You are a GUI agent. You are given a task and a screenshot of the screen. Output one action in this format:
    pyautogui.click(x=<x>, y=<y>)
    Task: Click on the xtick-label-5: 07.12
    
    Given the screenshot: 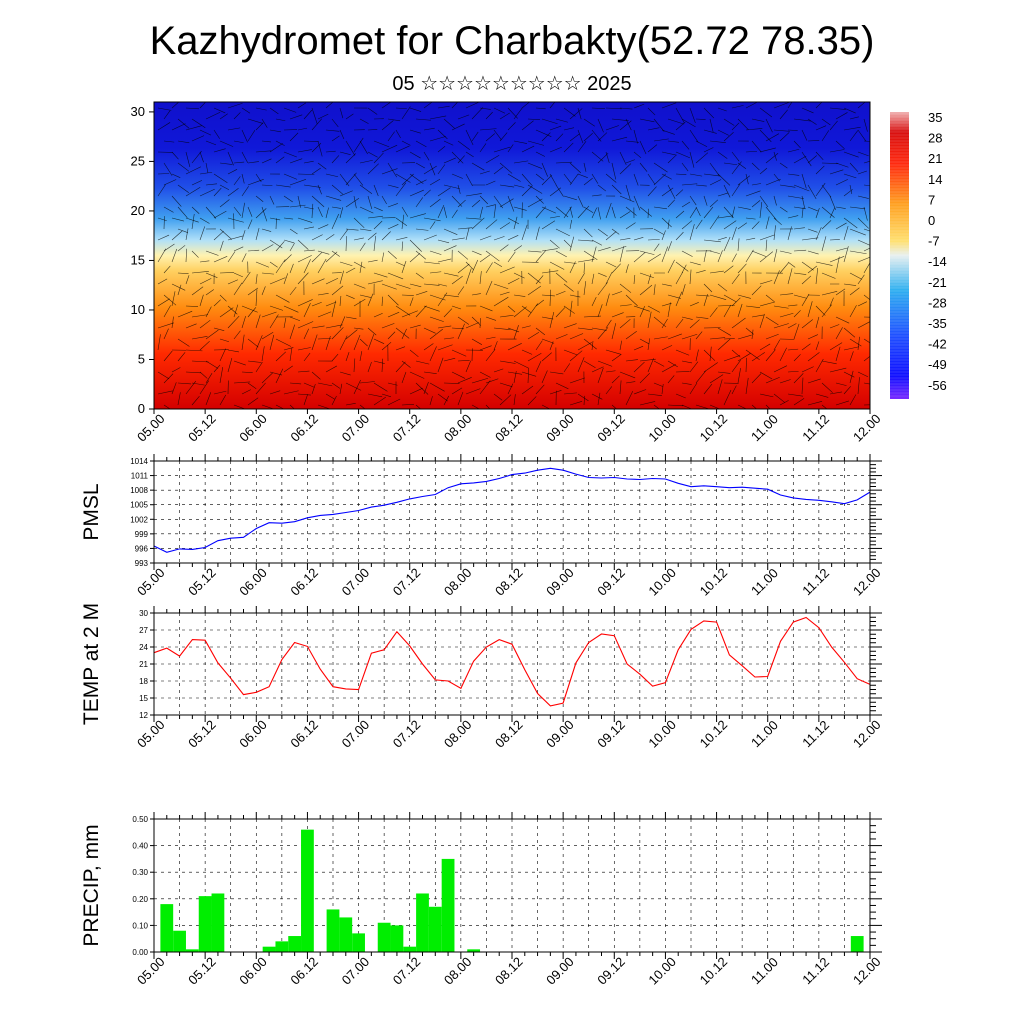 What is the action you would take?
    pyautogui.click(x=407, y=971)
    